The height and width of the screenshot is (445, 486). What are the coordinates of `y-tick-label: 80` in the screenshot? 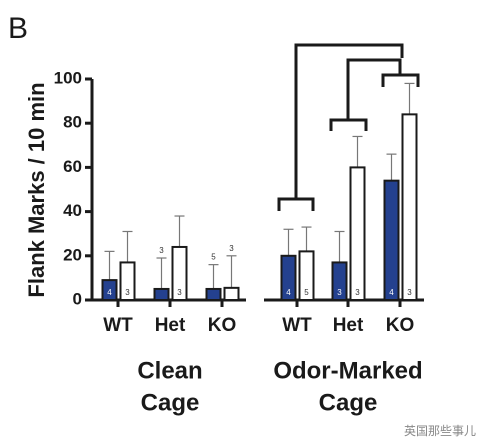 It's located at (72, 122).